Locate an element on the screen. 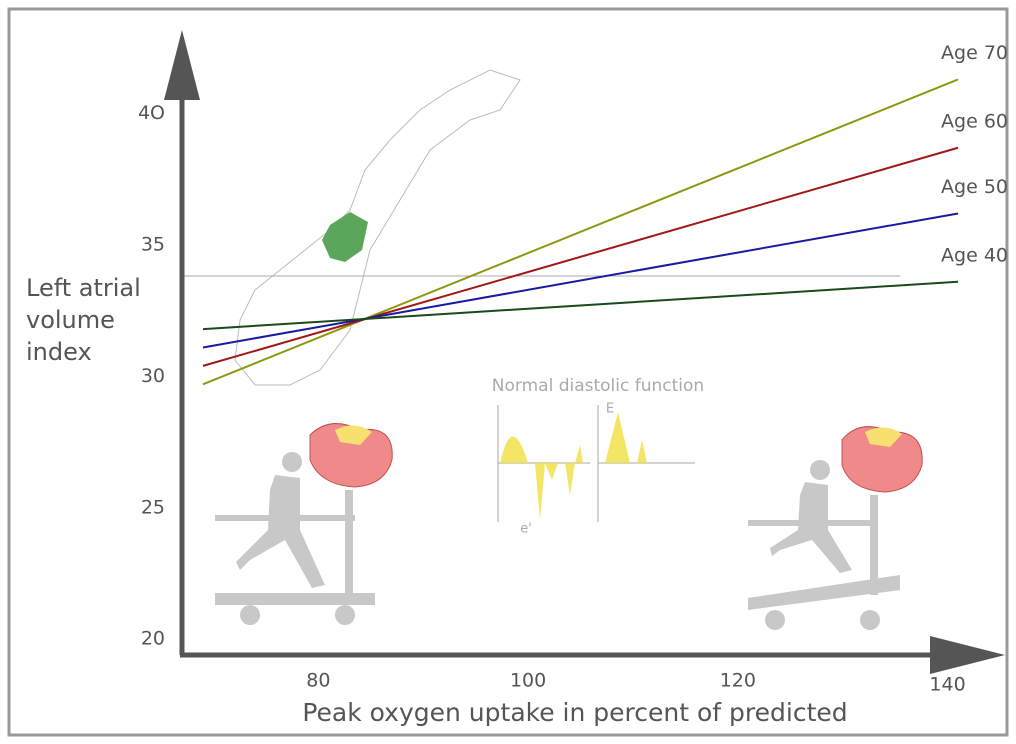 The image size is (1016, 744). x-tick-label: 80 is located at coordinates (318, 681).